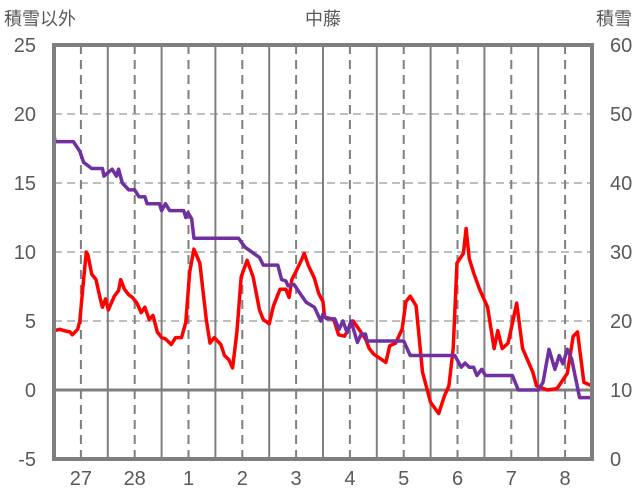 The image size is (636, 501). I want to click on right-tick-label: 30, so click(621, 253).